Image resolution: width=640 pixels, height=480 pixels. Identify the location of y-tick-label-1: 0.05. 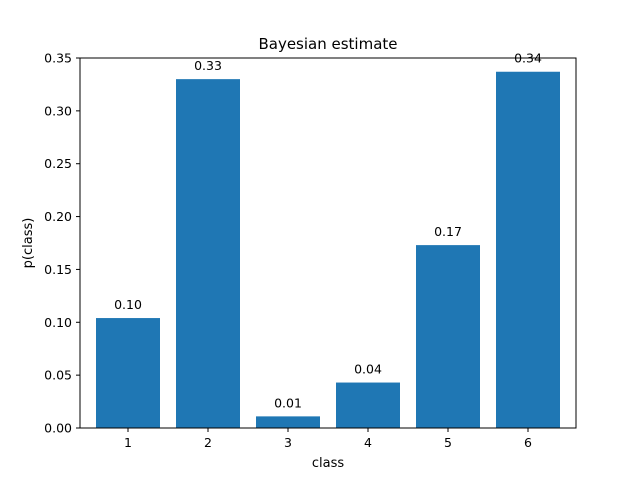
(58, 375).